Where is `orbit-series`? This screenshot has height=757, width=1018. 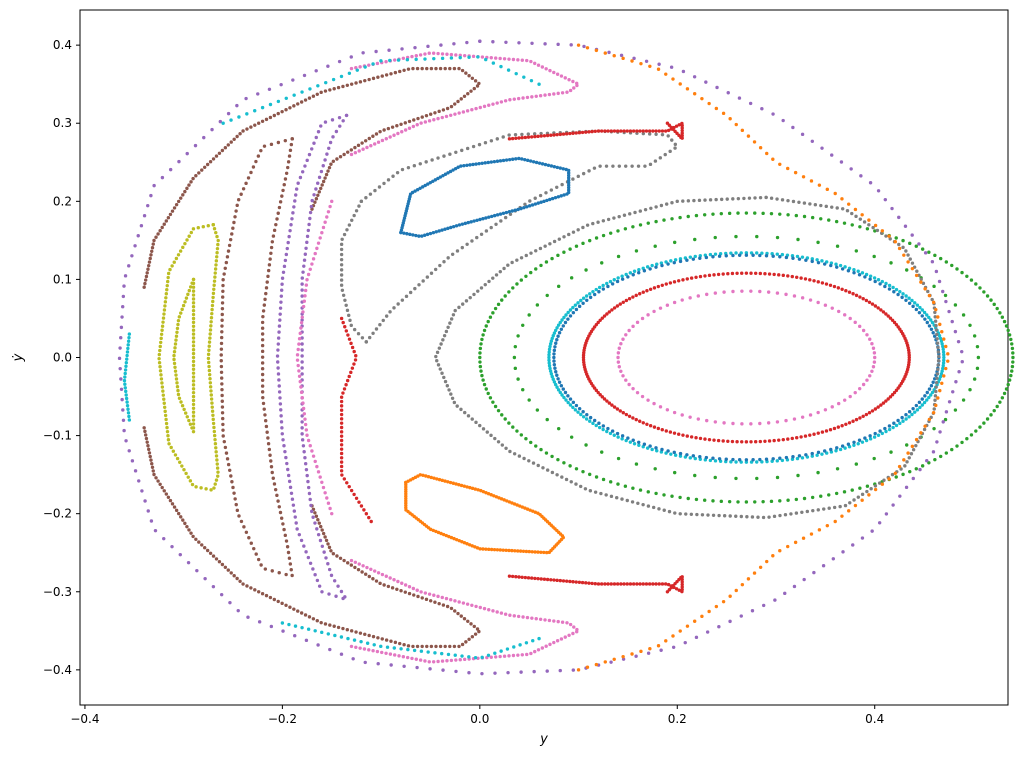 orbit-series is located at coordinates (746, 357).